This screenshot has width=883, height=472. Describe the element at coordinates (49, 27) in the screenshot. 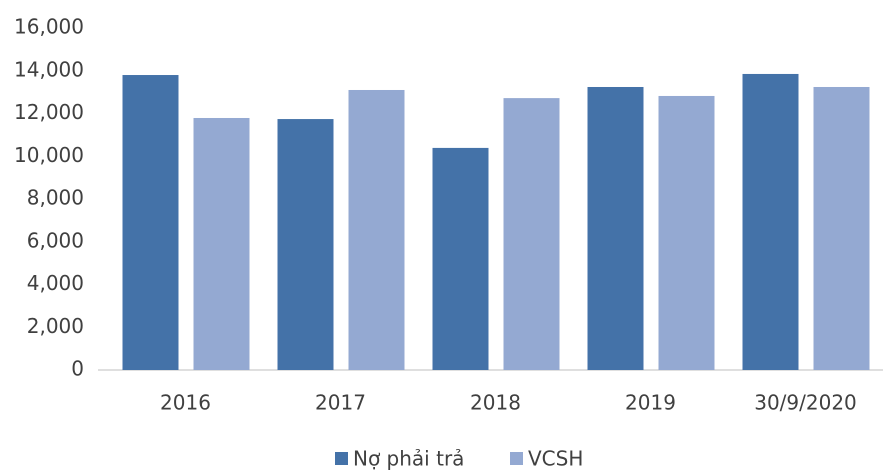

I see `y-tick-label: 16,000` at that location.